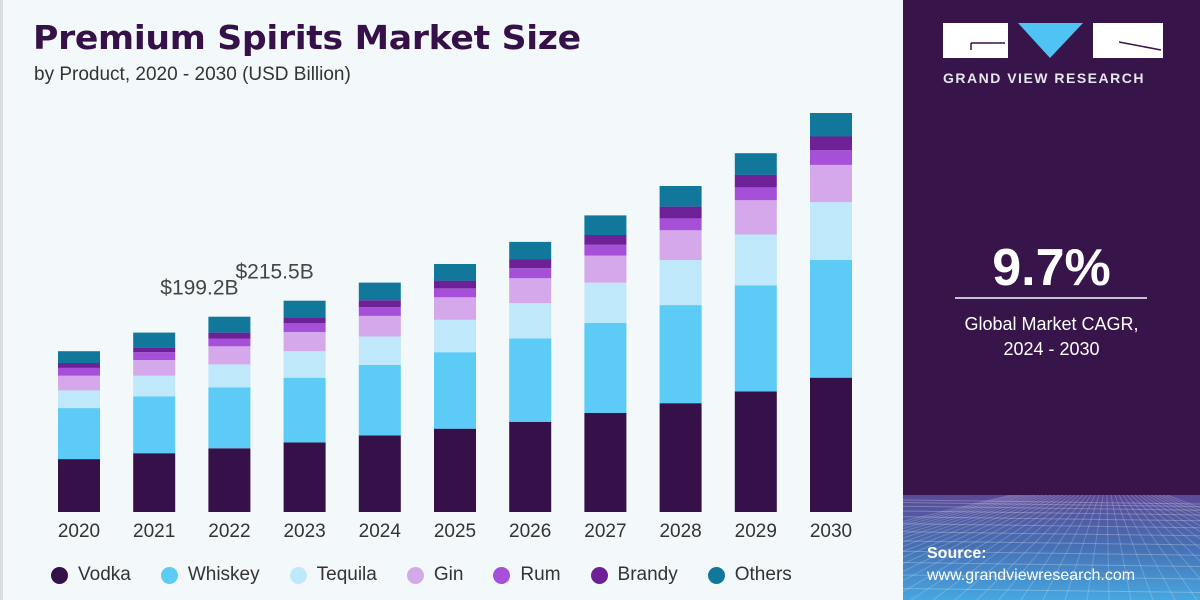 The width and height of the screenshot is (1200, 600). Describe the element at coordinates (605, 269) in the screenshot. I see `bar-gin-2027` at that location.